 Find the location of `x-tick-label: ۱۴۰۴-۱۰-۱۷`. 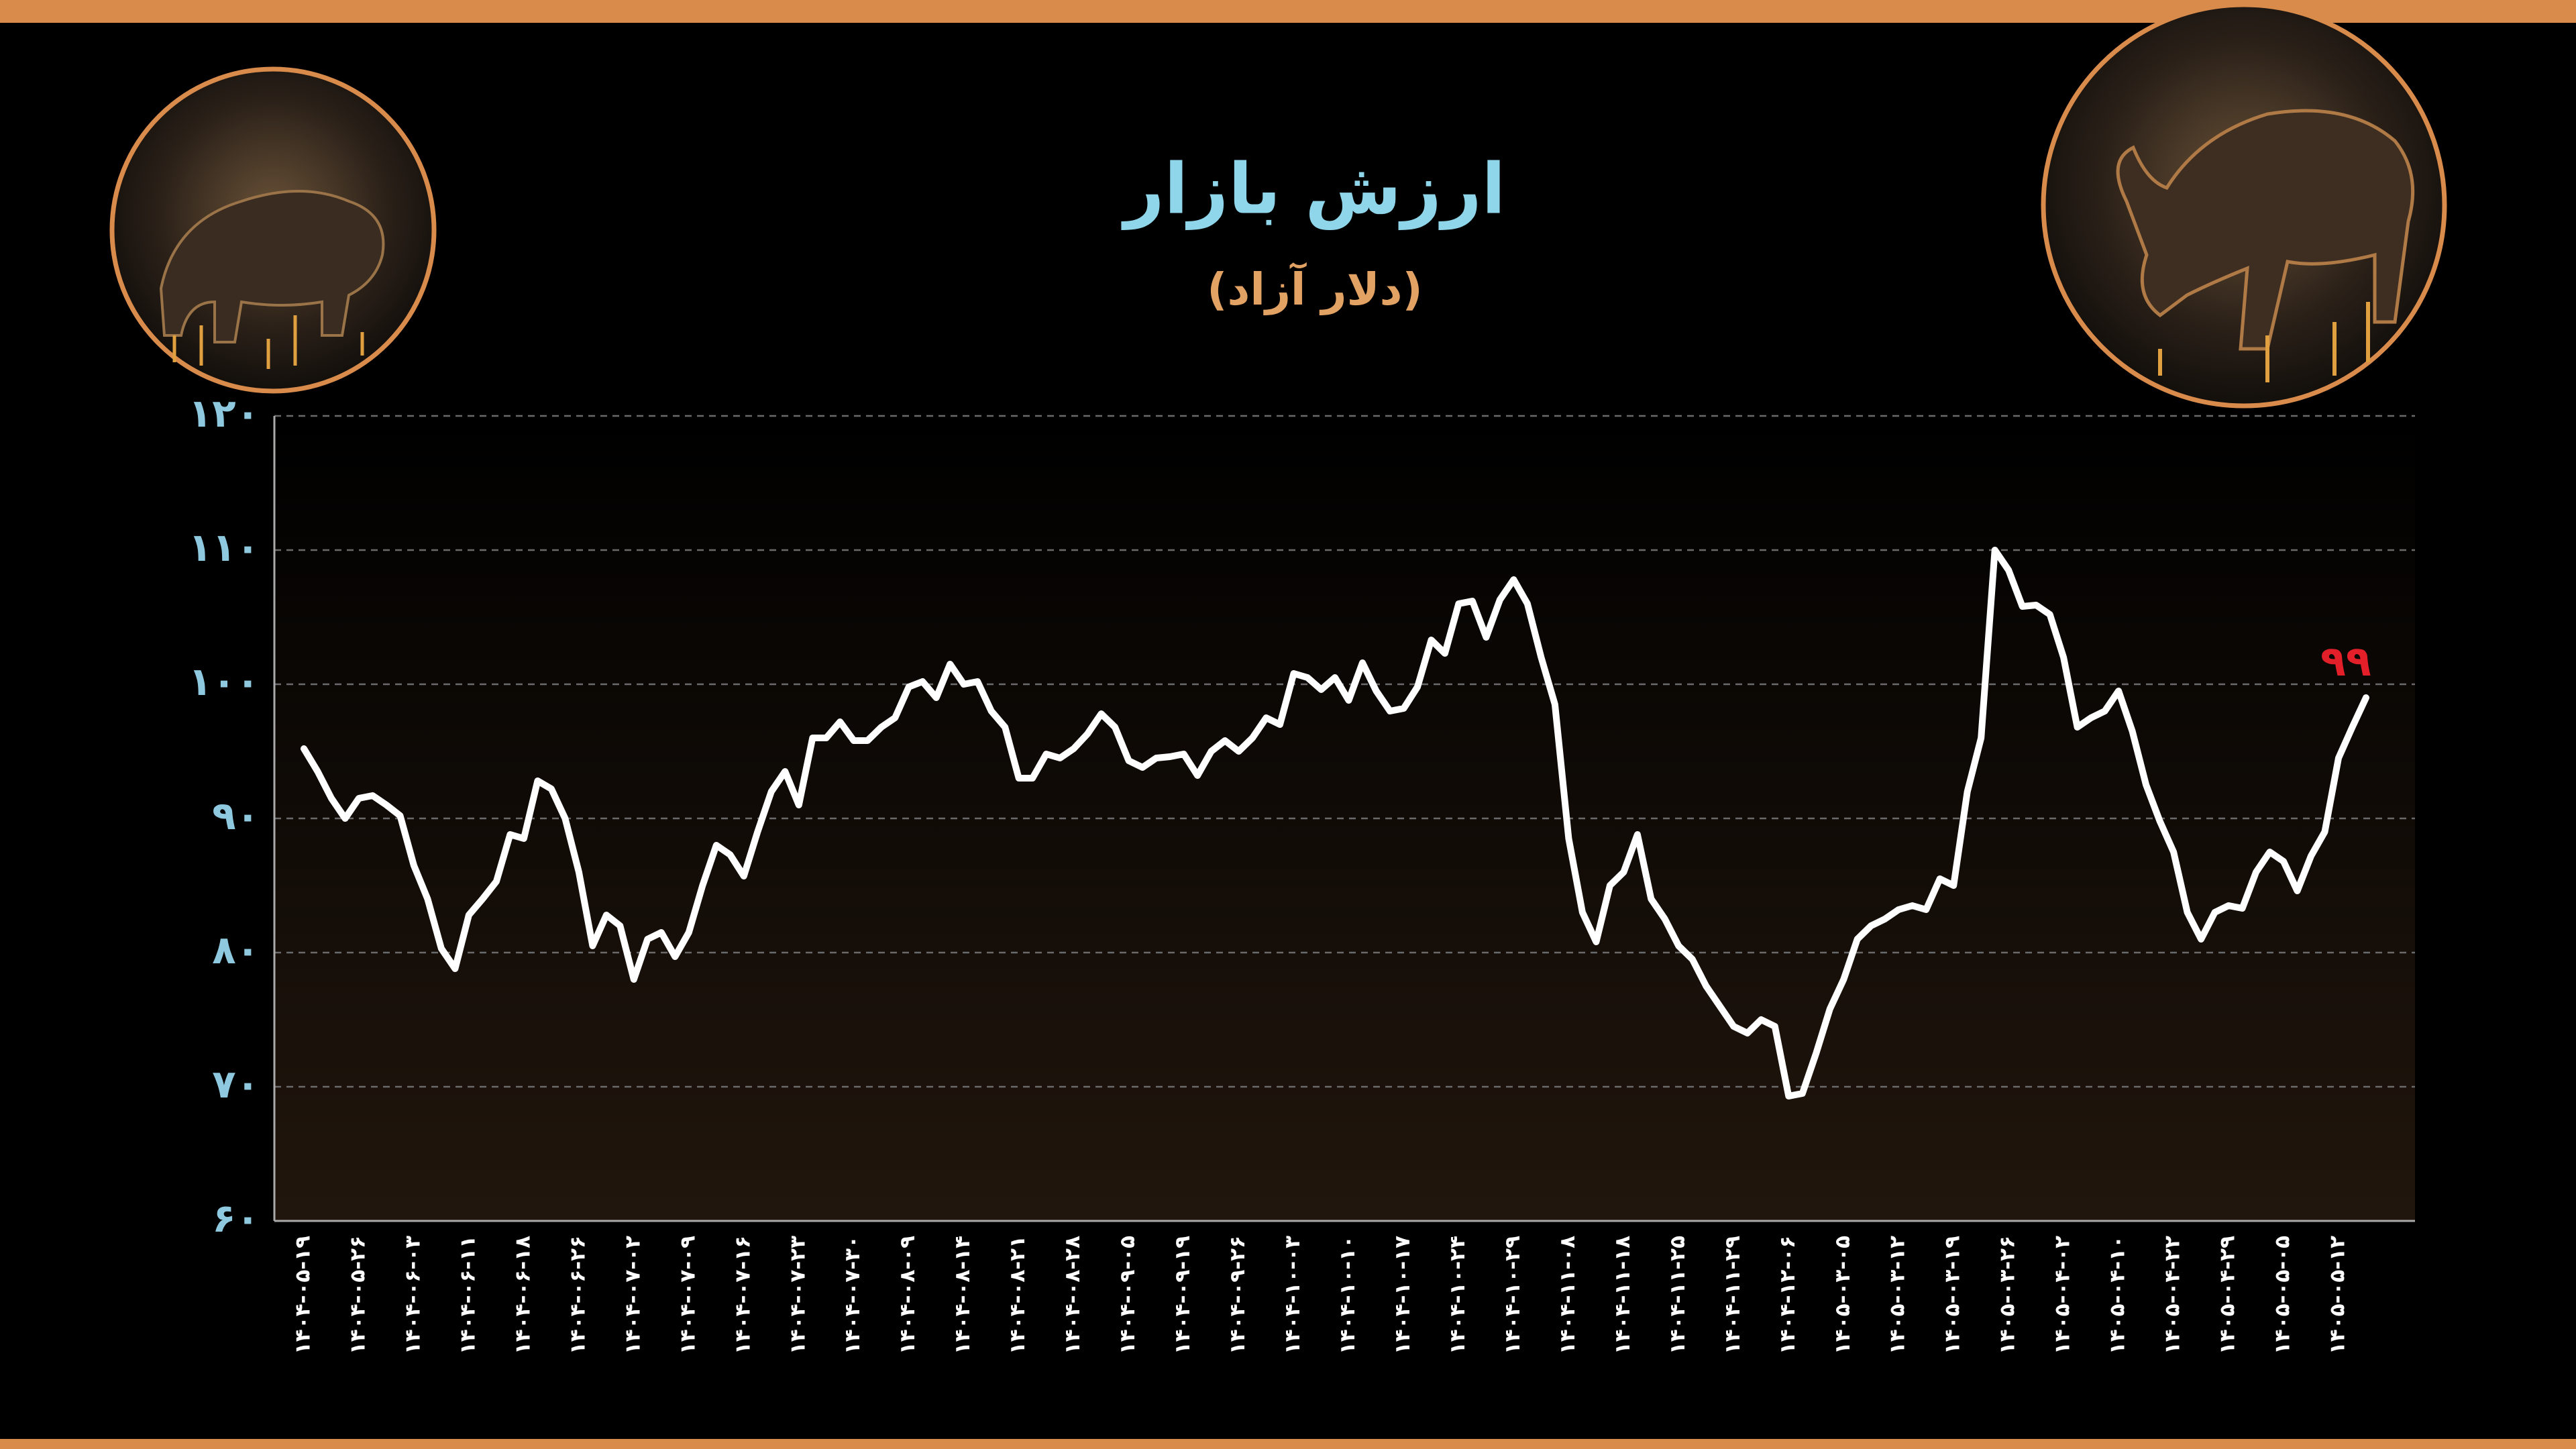

x-tick-label: ۱۴۰۴-۱۰-۱۷ is located at coordinates (1403, 1295).